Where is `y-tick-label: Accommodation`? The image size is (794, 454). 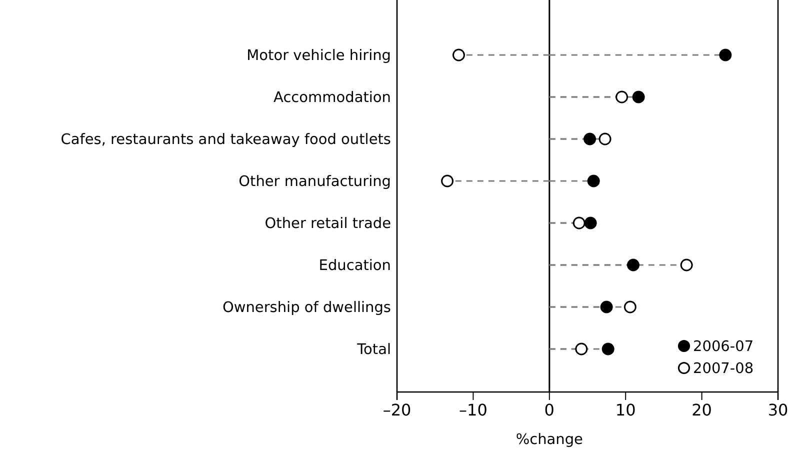
y-tick-label: Accommodation is located at coordinates (332, 98).